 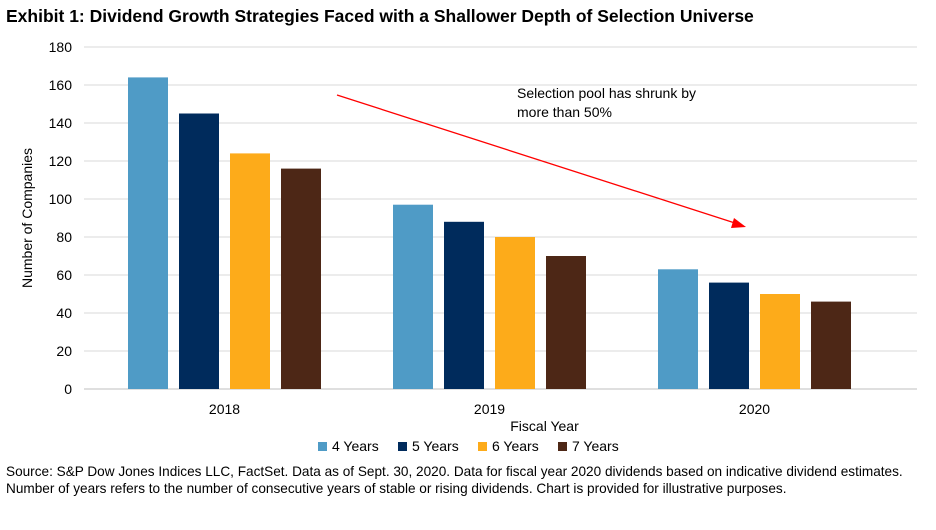 I want to click on bar-2019-7-years, so click(x=566, y=322).